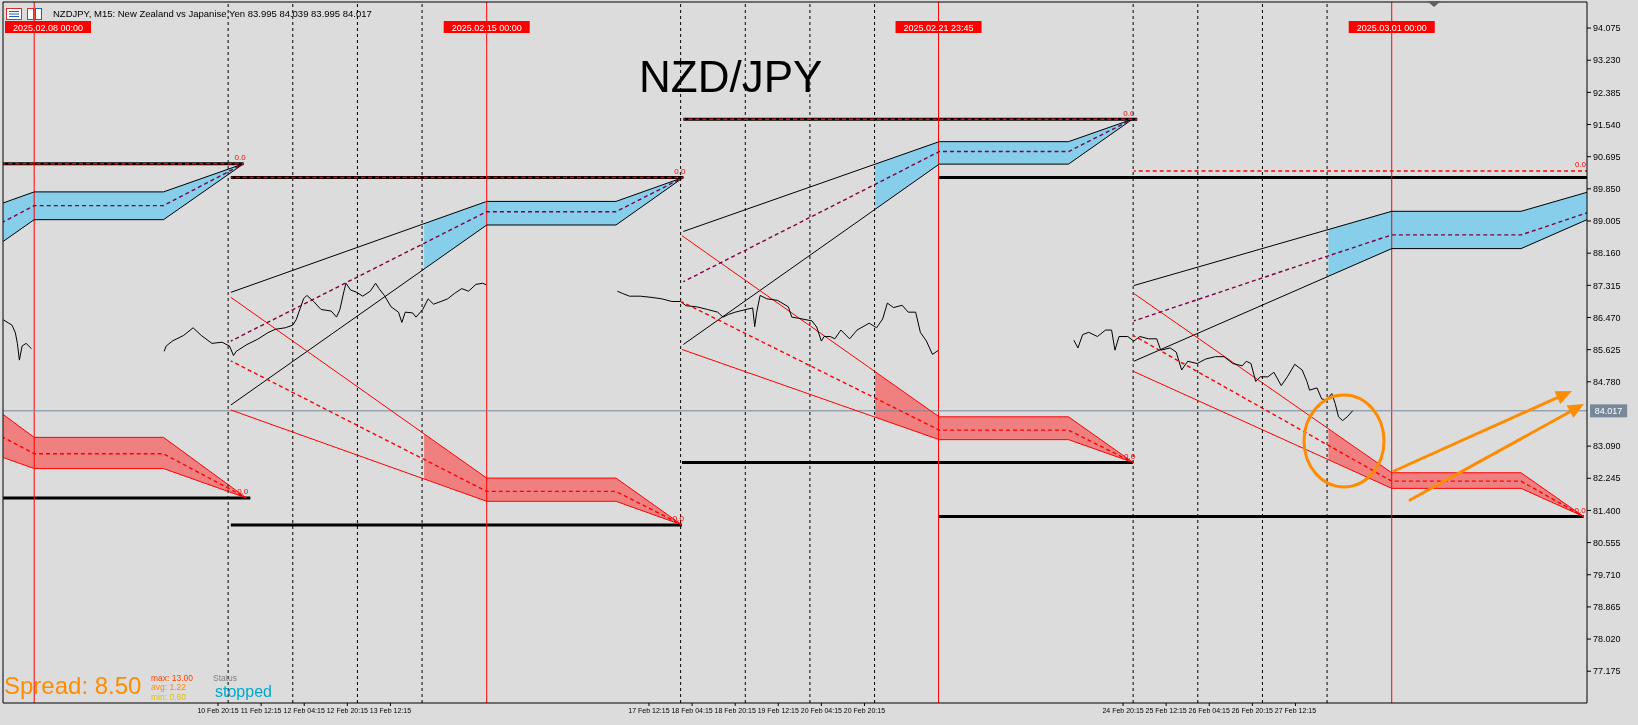 The image size is (1638, 725). What do you see at coordinates (169, 687) in the screenshot?
I see `annotation: avg: 1.22` at bounding box center [169, 687].